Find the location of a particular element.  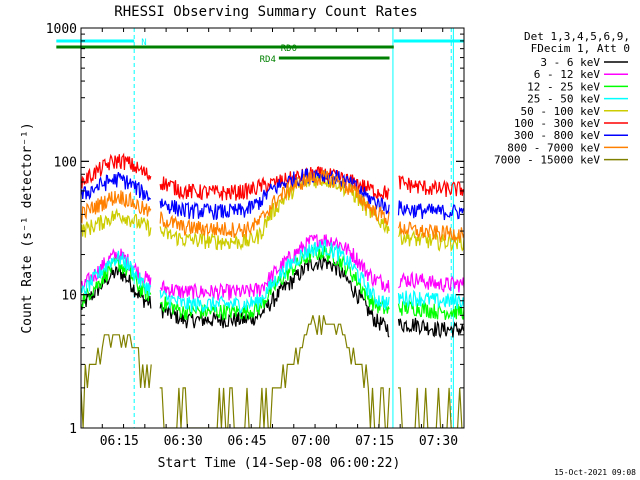

x-tick-label: 07:15 is located at coordinates (374, 441).